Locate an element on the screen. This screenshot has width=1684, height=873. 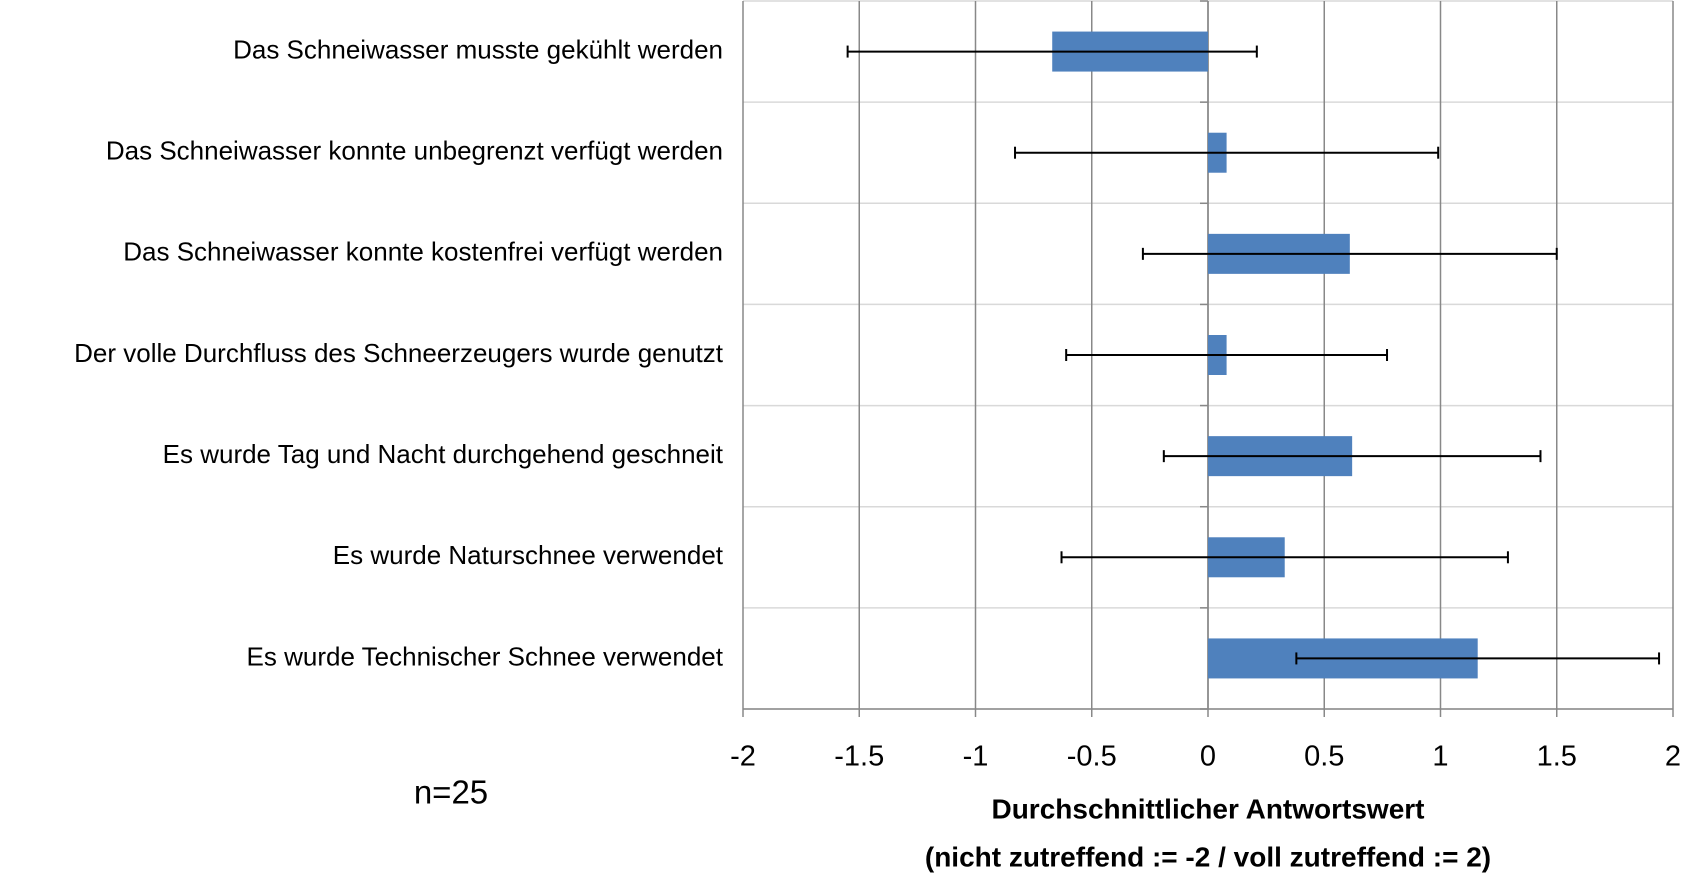
x-tick-label: 2 is located at coordinates (1673, 757).